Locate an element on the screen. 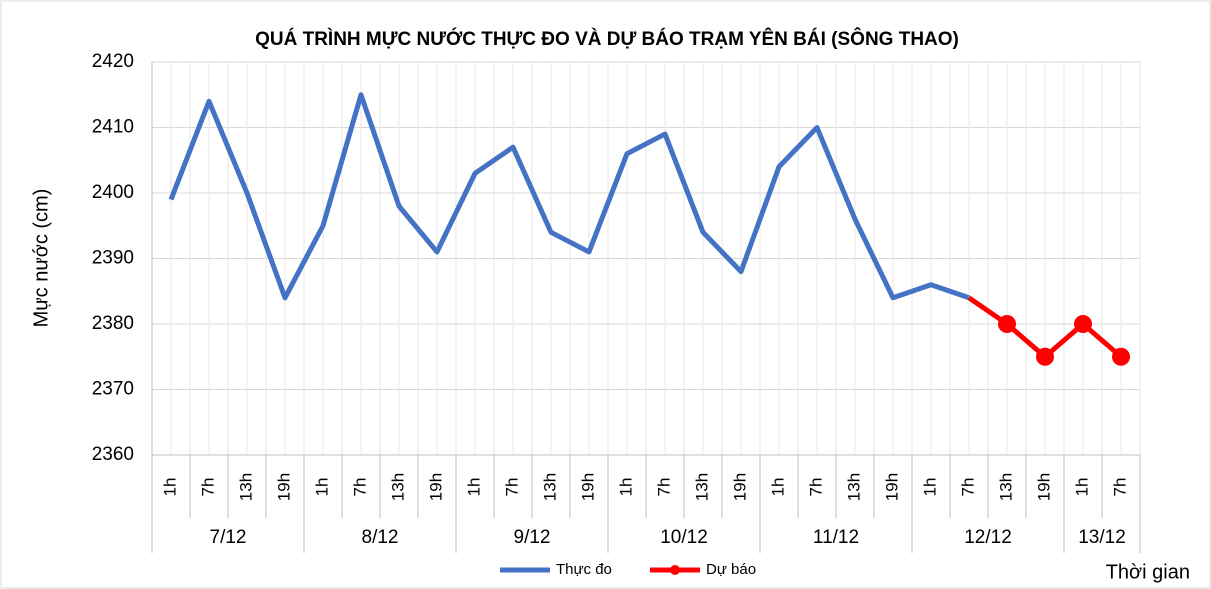  y-tick-label: 2420 is located at coordinates (113, 61).